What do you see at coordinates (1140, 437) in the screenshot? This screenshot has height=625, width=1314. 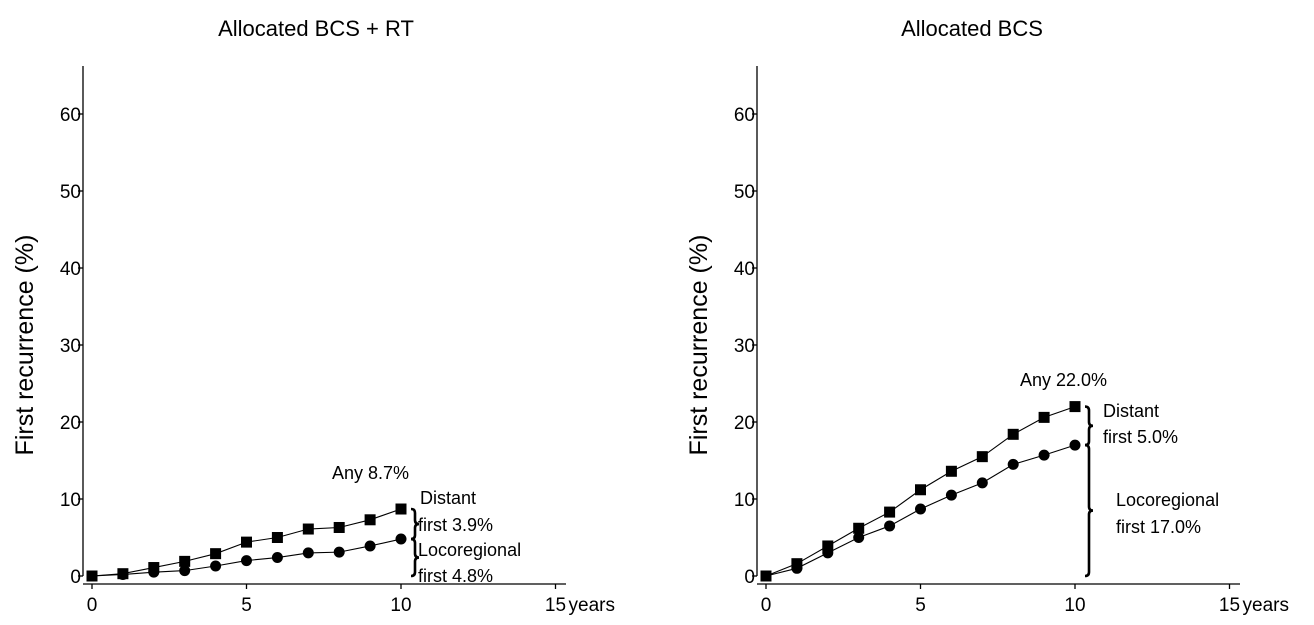 I see `annotation-distant-line2: first 5.0%` at bounding box center [1140, 437].